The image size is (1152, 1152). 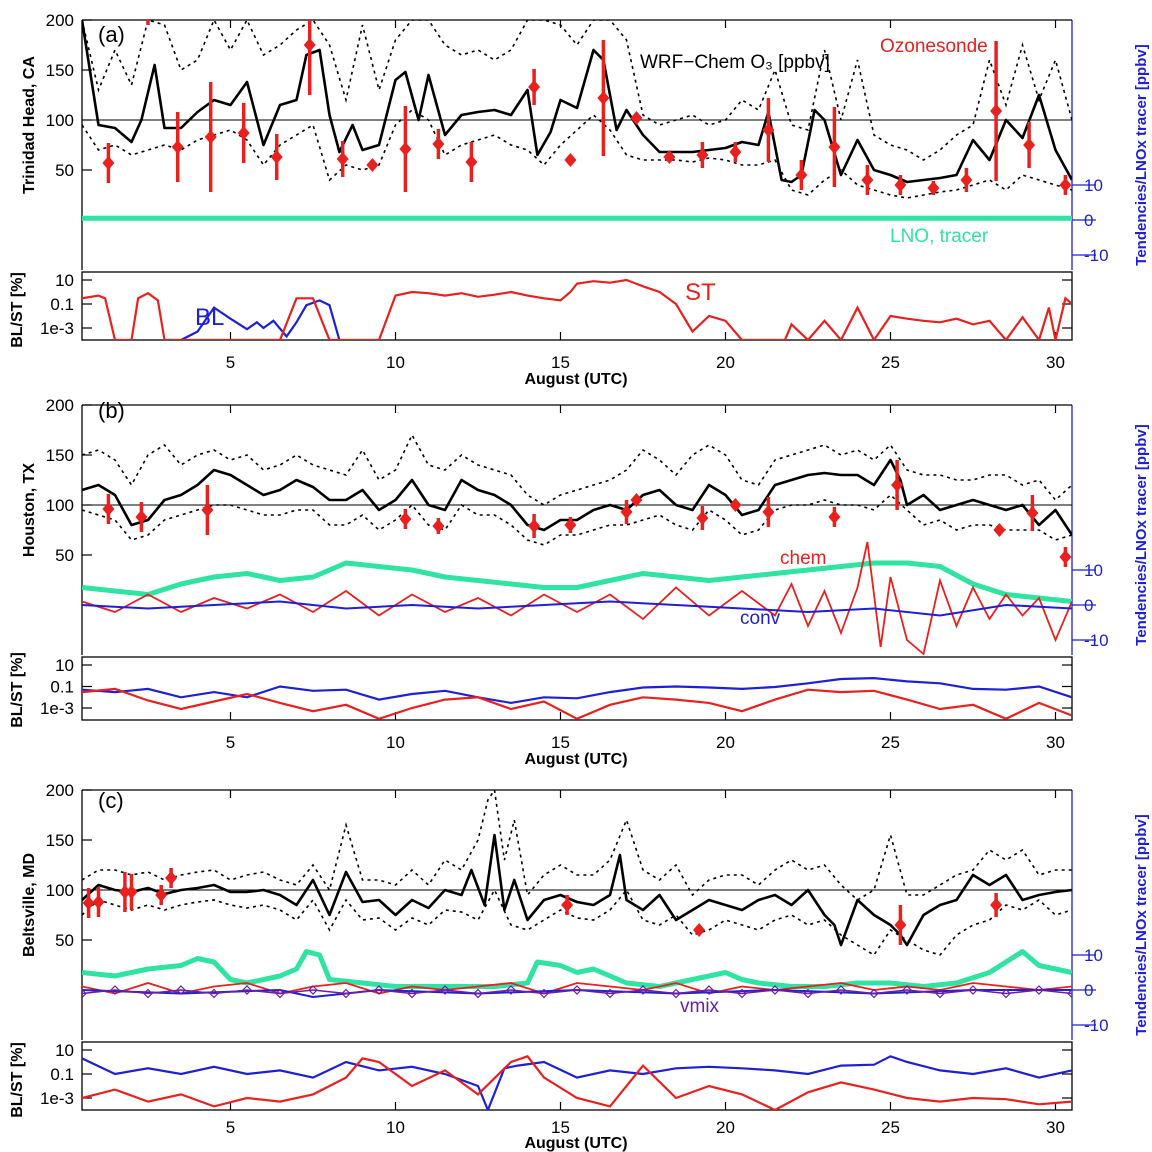 What do you see at coordinates (395, 362) in the screenshot?
I see `x-tick-label: 10` at bounding box center [395, 362].